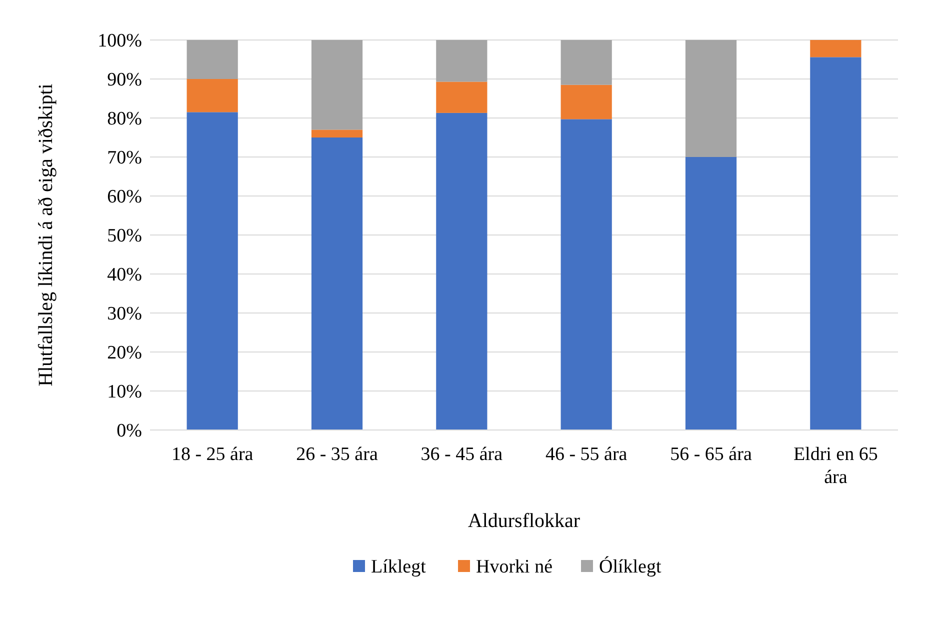  What do you see at coordinates (124, 275) in the screenshot?
I see `y-tick-label: 40%` at bounding box center [124, 275].